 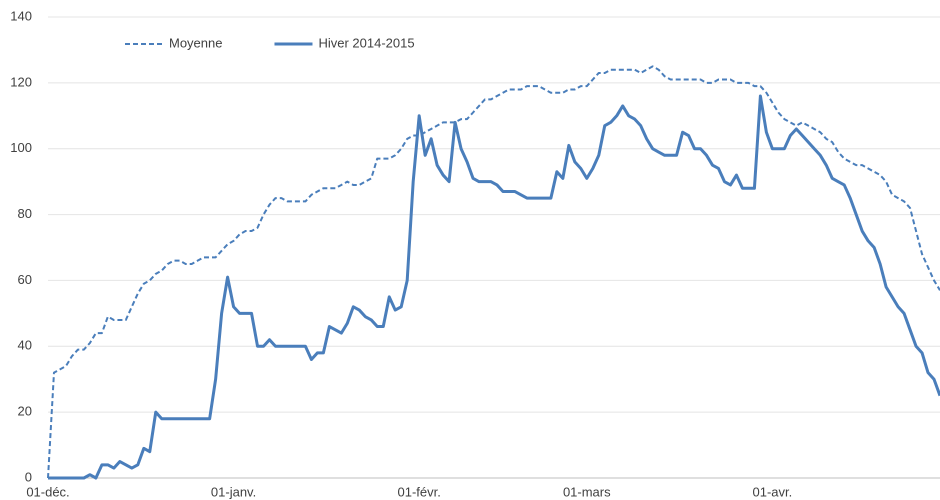 What do you see at coordinates (25, 345) in the screenshot?
I see `y-tick-label: 40` at bounding box center [25, 345].